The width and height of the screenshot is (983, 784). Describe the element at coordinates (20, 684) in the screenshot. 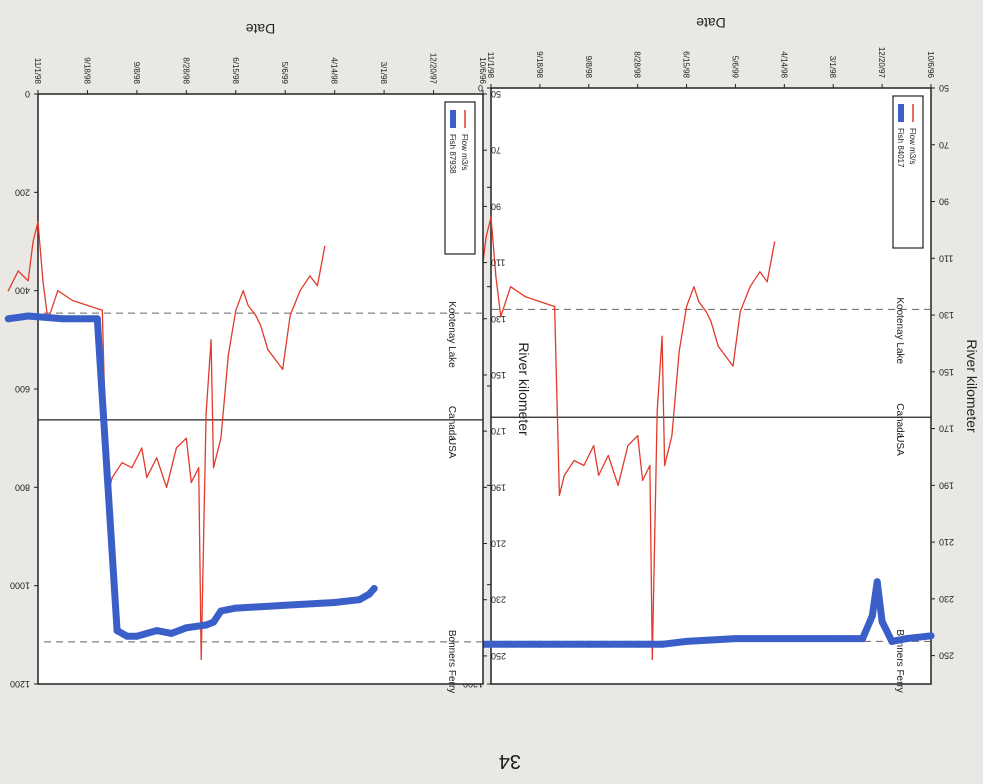

I see `y-right-tick-label: 1200` at that location.